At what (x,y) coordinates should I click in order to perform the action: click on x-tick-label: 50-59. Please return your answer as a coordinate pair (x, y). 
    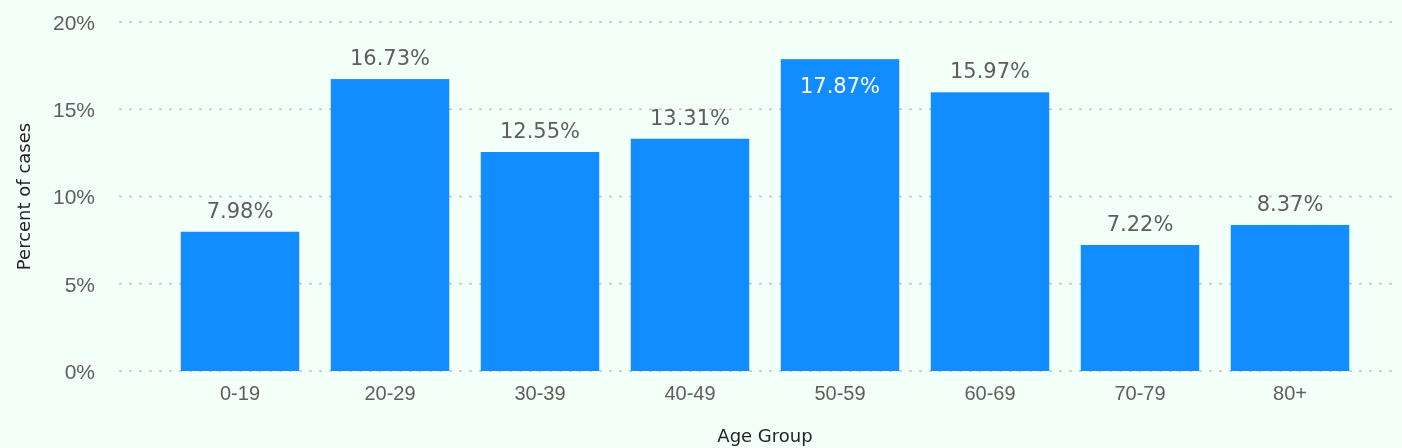
    Looking at the image, I should click on (840, 393).